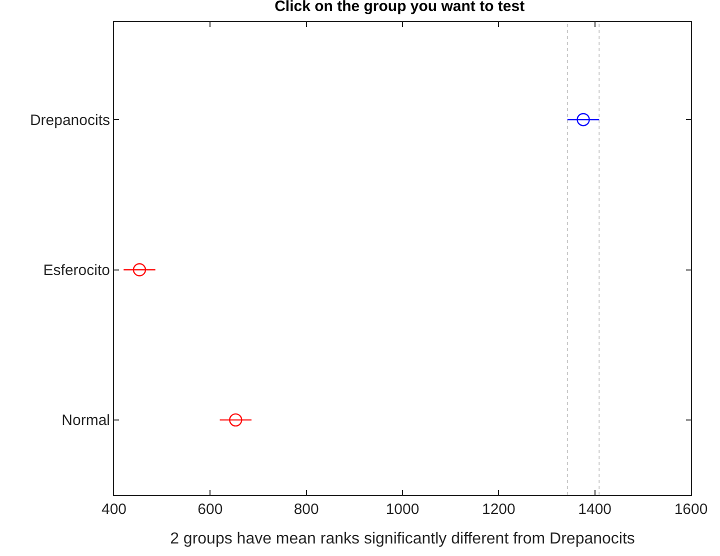 This screenshot has width=720, height=556. I want to click on chart-title: Click on the group you want to test, so click(399, 8).